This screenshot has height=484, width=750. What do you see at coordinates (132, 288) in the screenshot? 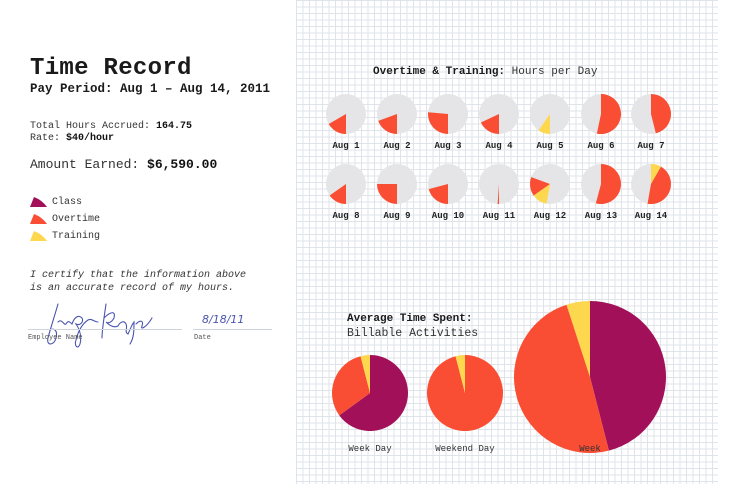
I see `certification-line-2: is an accurate record of my hours.` at bounding box center [132, 288].